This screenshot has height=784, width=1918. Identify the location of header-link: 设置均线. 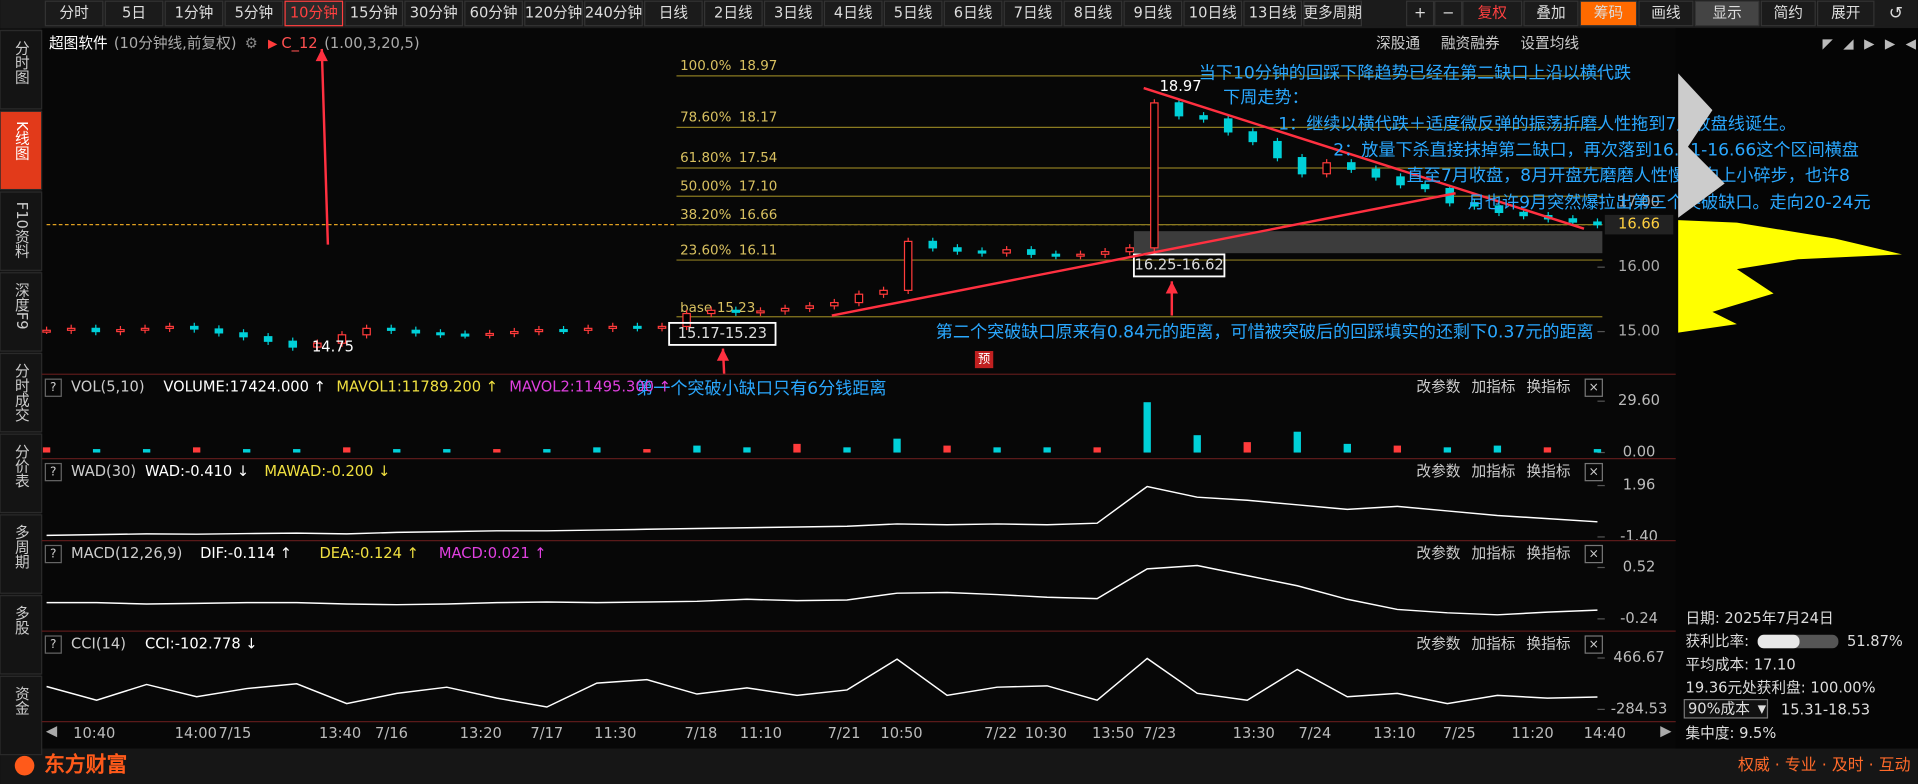
(1549, 43).